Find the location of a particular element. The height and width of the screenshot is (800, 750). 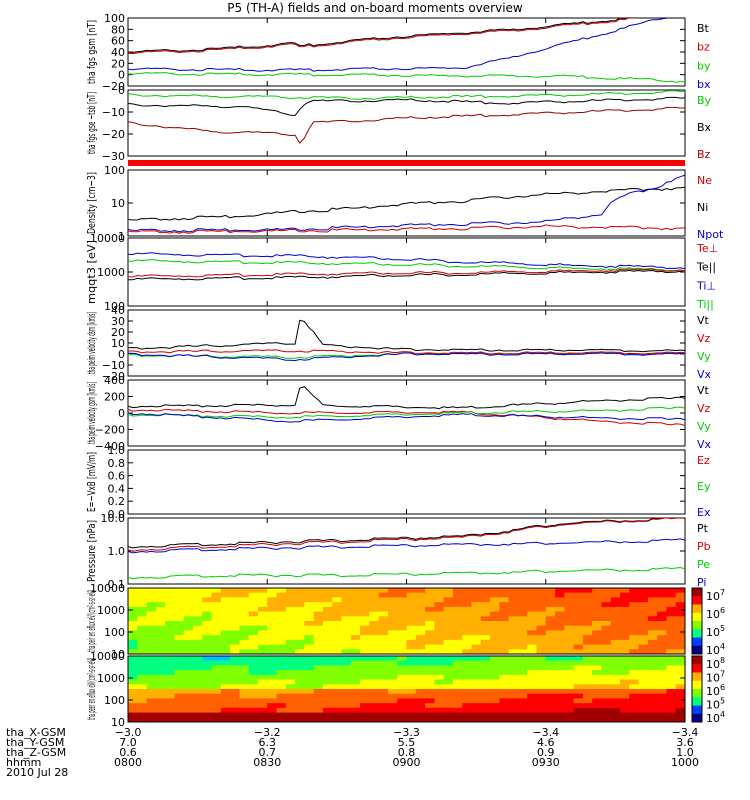

series-vy-line is located at coordinates (406, 355).